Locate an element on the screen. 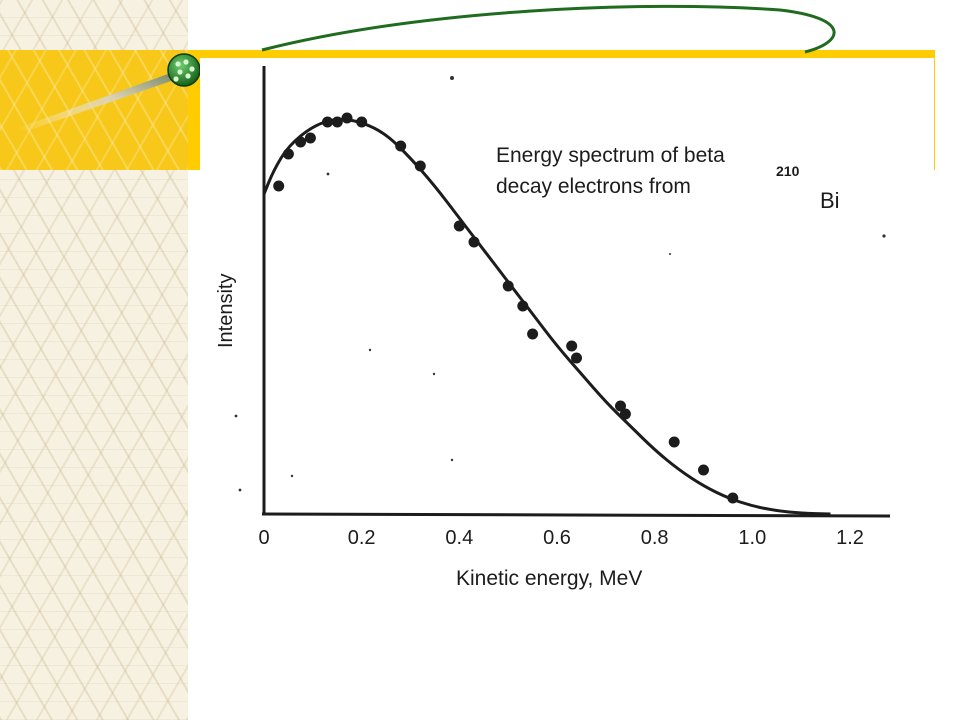 Image resolution: width=960 pixels, height=720 pixels. x-tick-label: 1.0 is located at coordinates (752, 538).